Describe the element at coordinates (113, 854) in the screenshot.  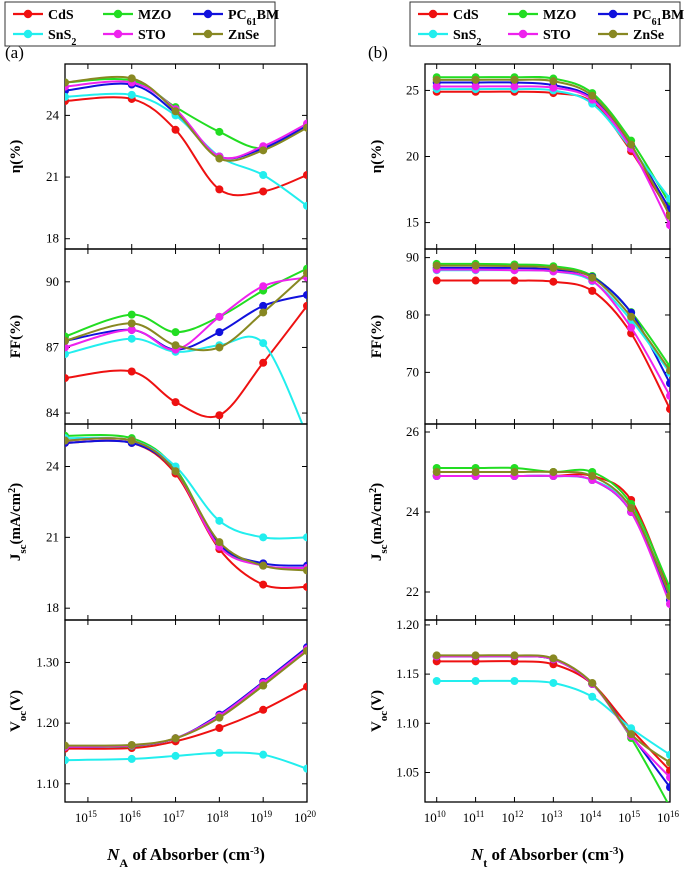
I see `x-axis-label-sym: N` at that location.